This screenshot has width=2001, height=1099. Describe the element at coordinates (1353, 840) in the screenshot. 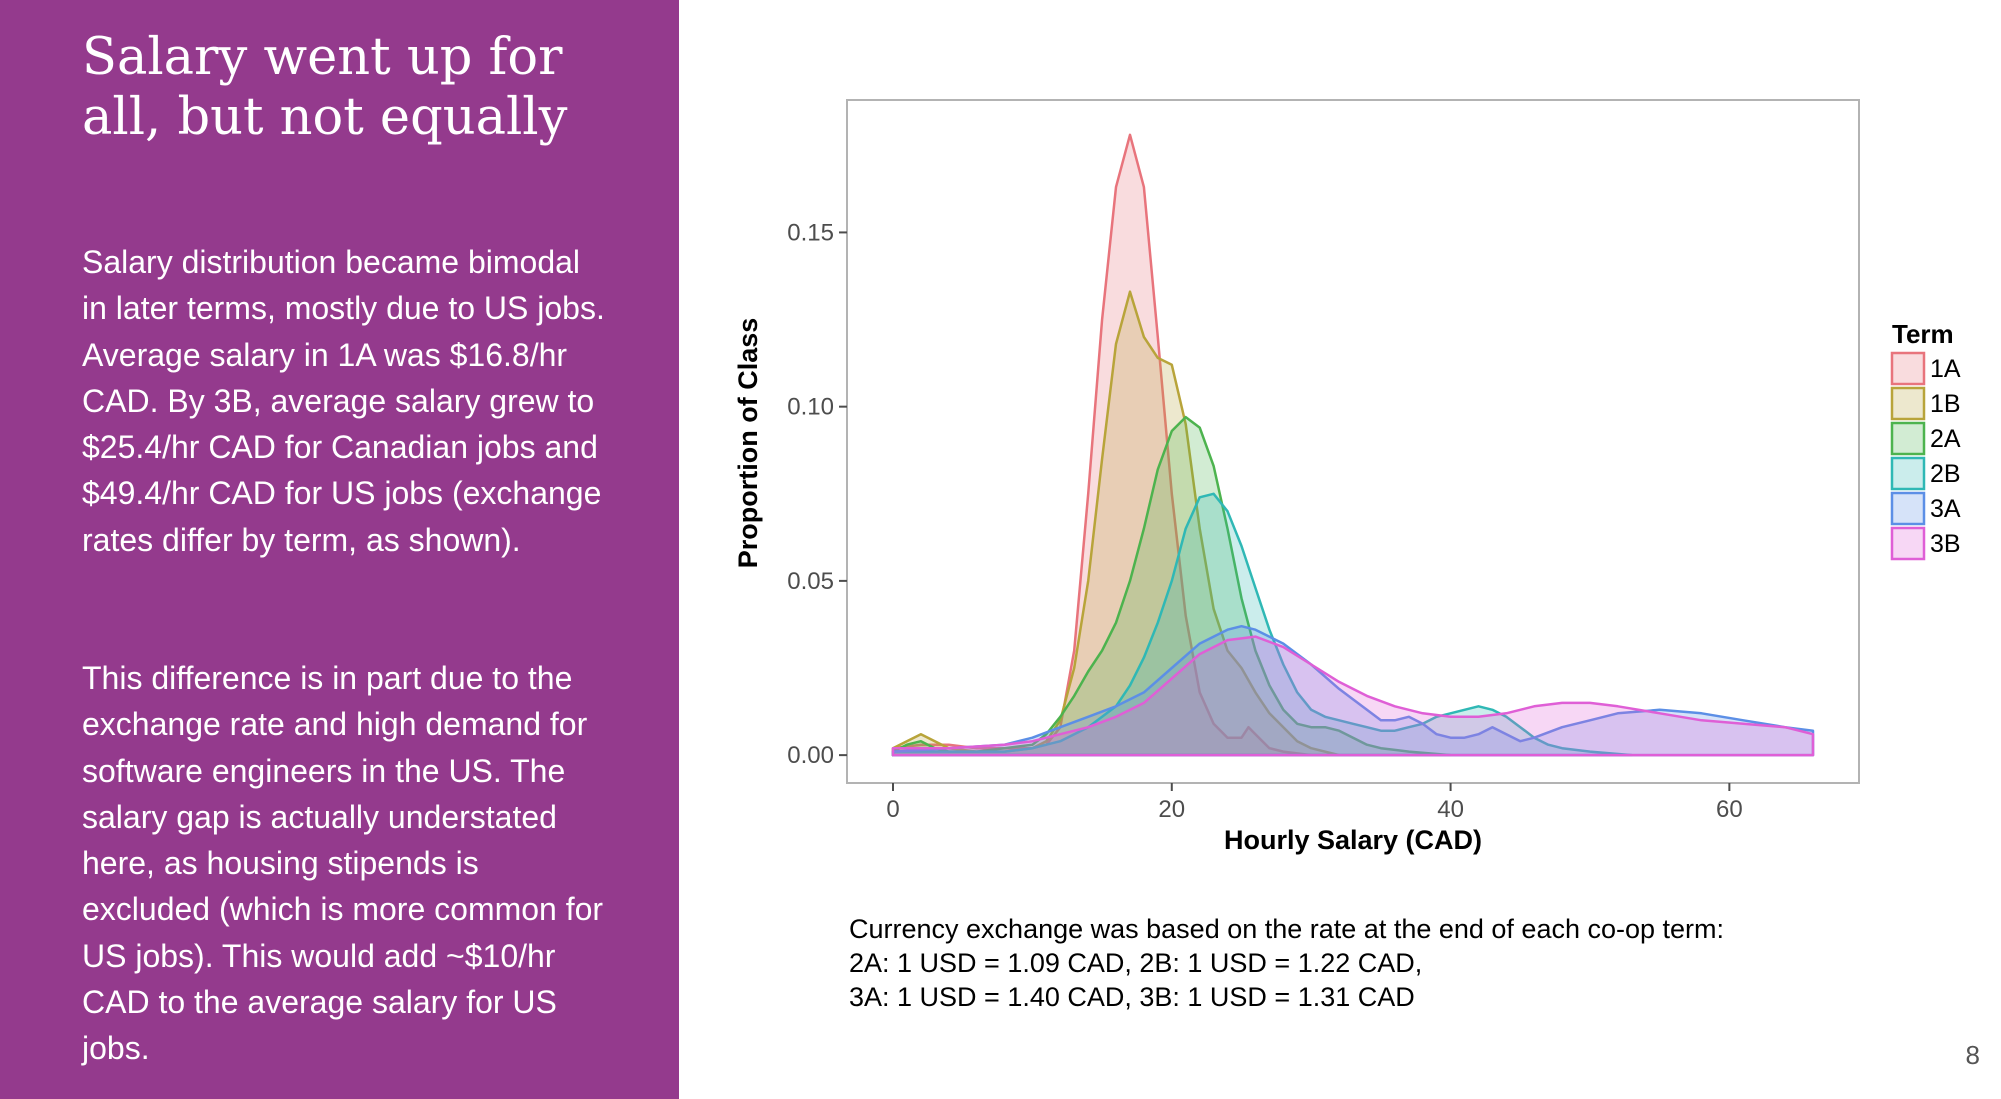

I see `x-axis-label: Hourly Salary (CAD)` at that location.